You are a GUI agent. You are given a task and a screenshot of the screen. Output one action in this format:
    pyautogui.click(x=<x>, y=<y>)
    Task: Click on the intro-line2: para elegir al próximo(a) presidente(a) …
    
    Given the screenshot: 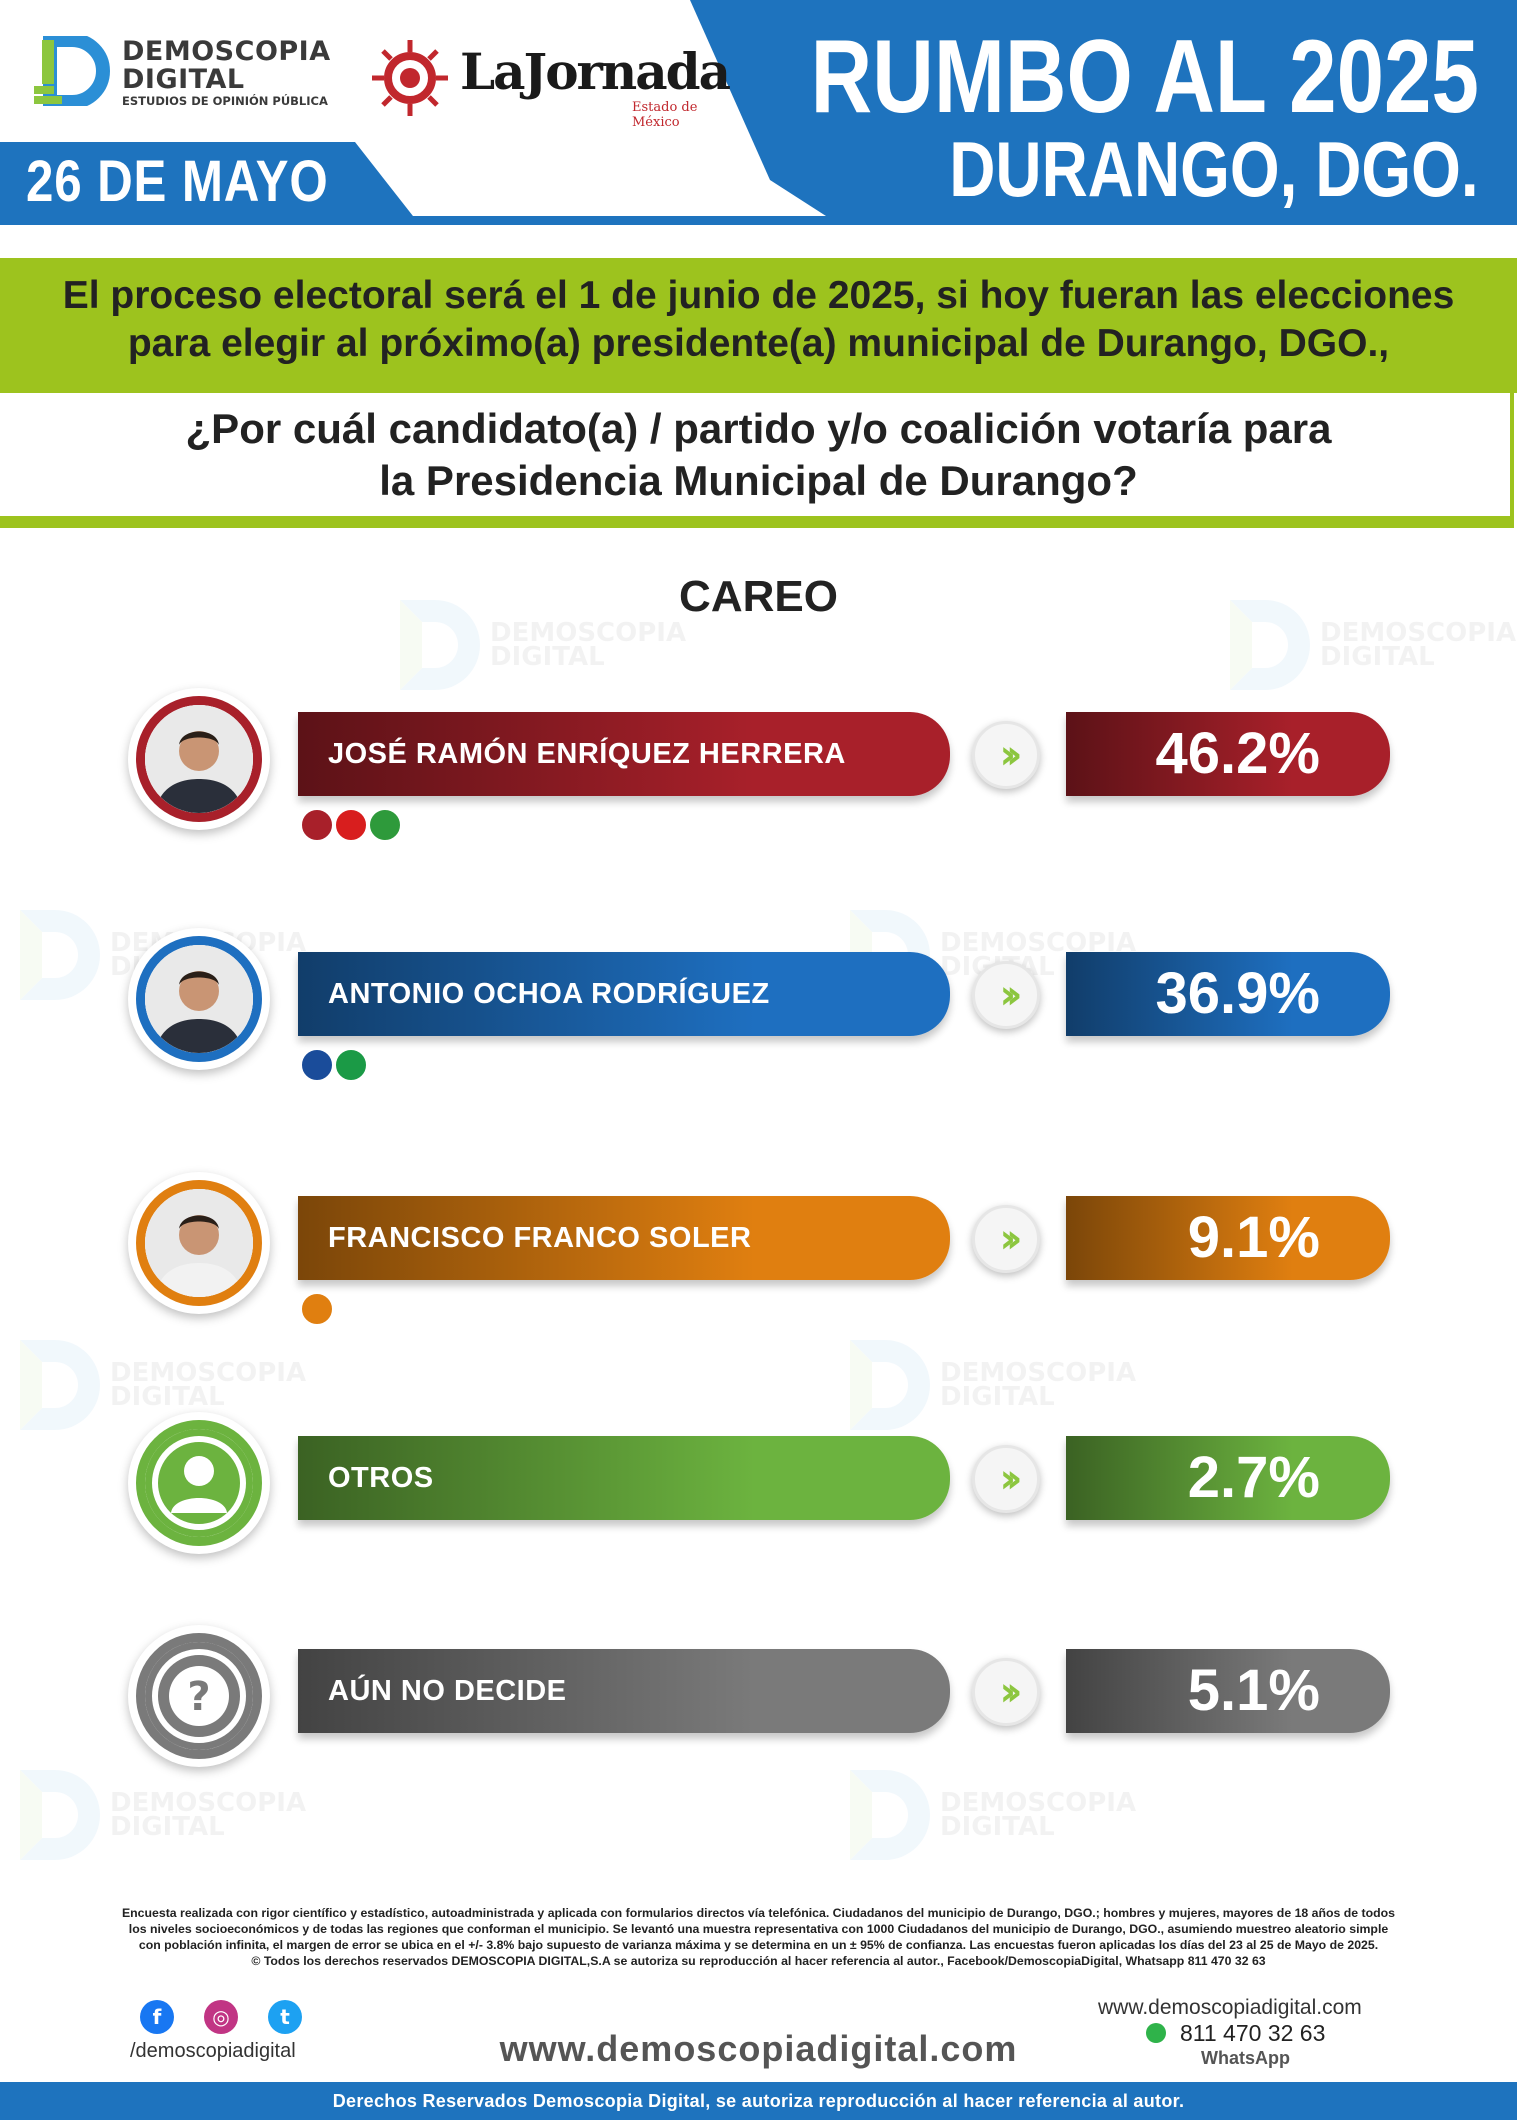 What is the action you would take?
    pyautogui.click(x=758, y=343)
    